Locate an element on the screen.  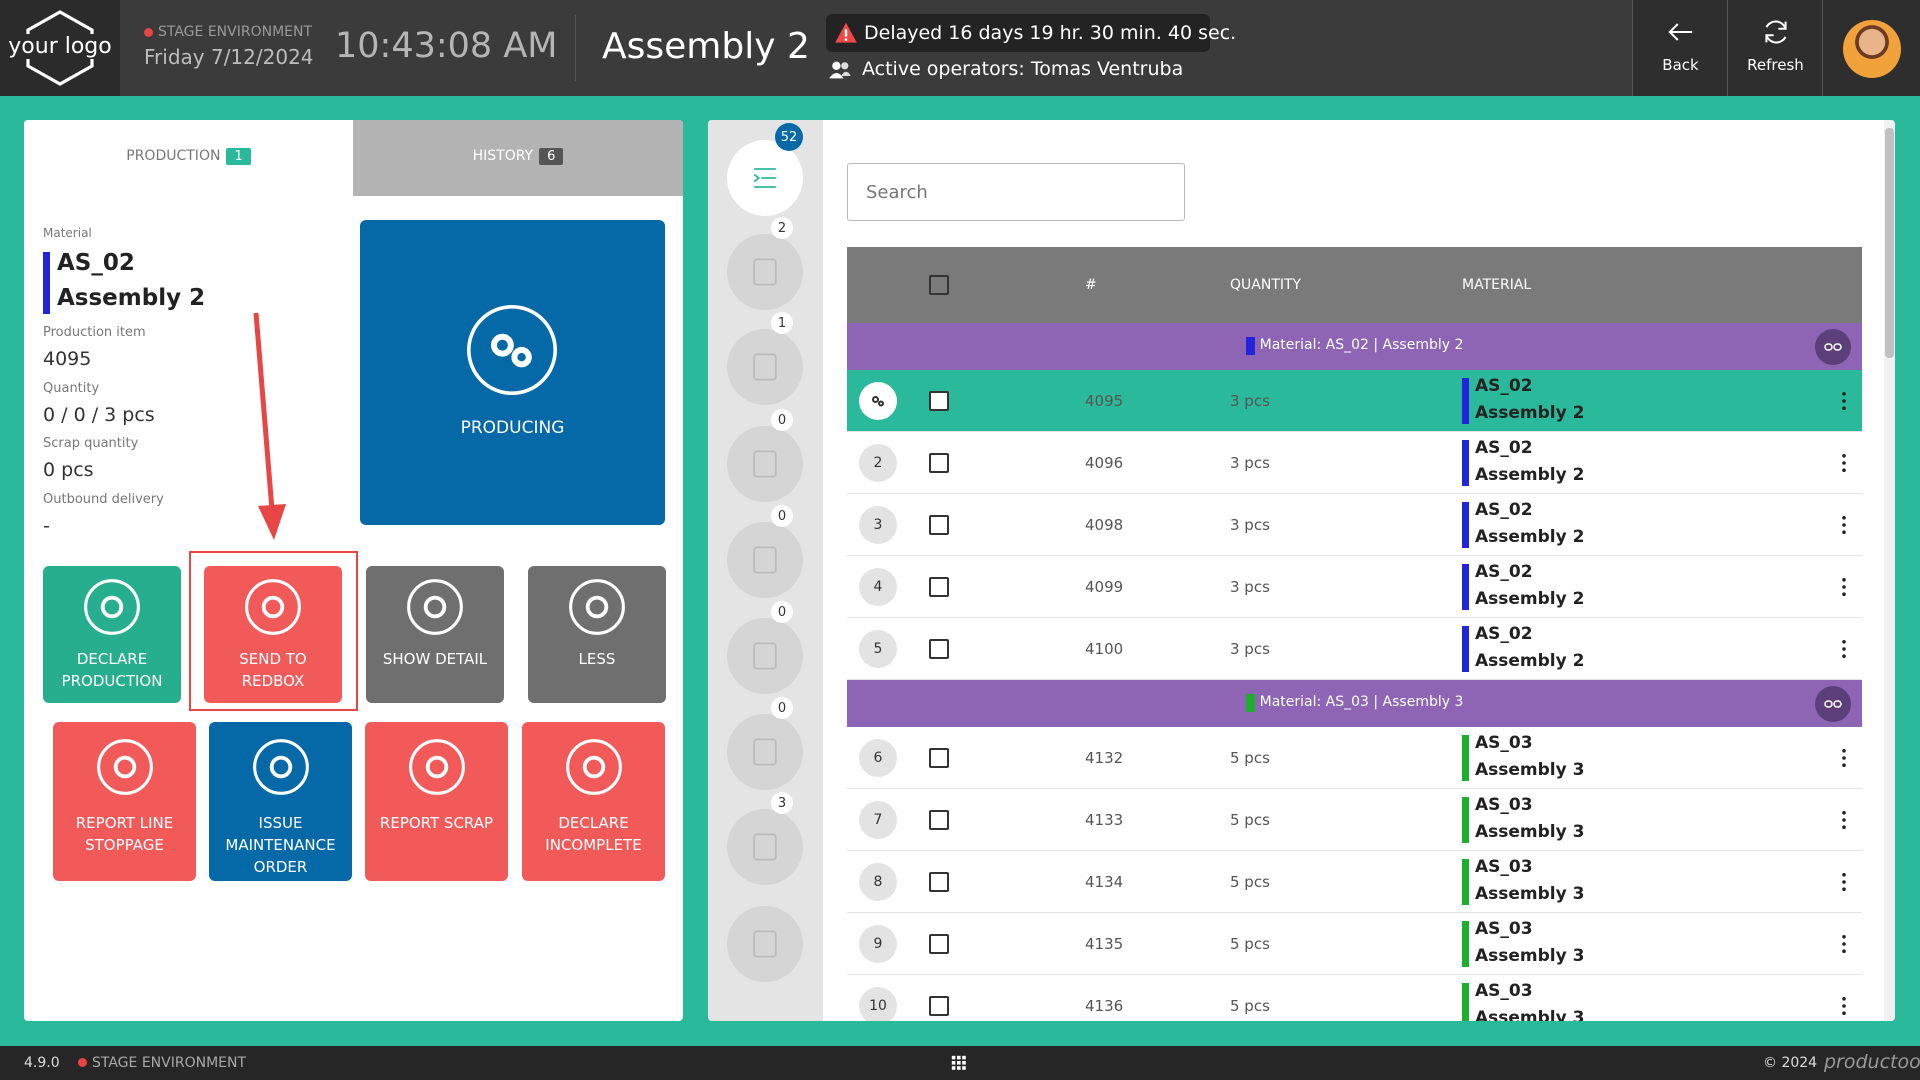
row-material-name: Assembly 2 is located at coordinates (1530, 537).